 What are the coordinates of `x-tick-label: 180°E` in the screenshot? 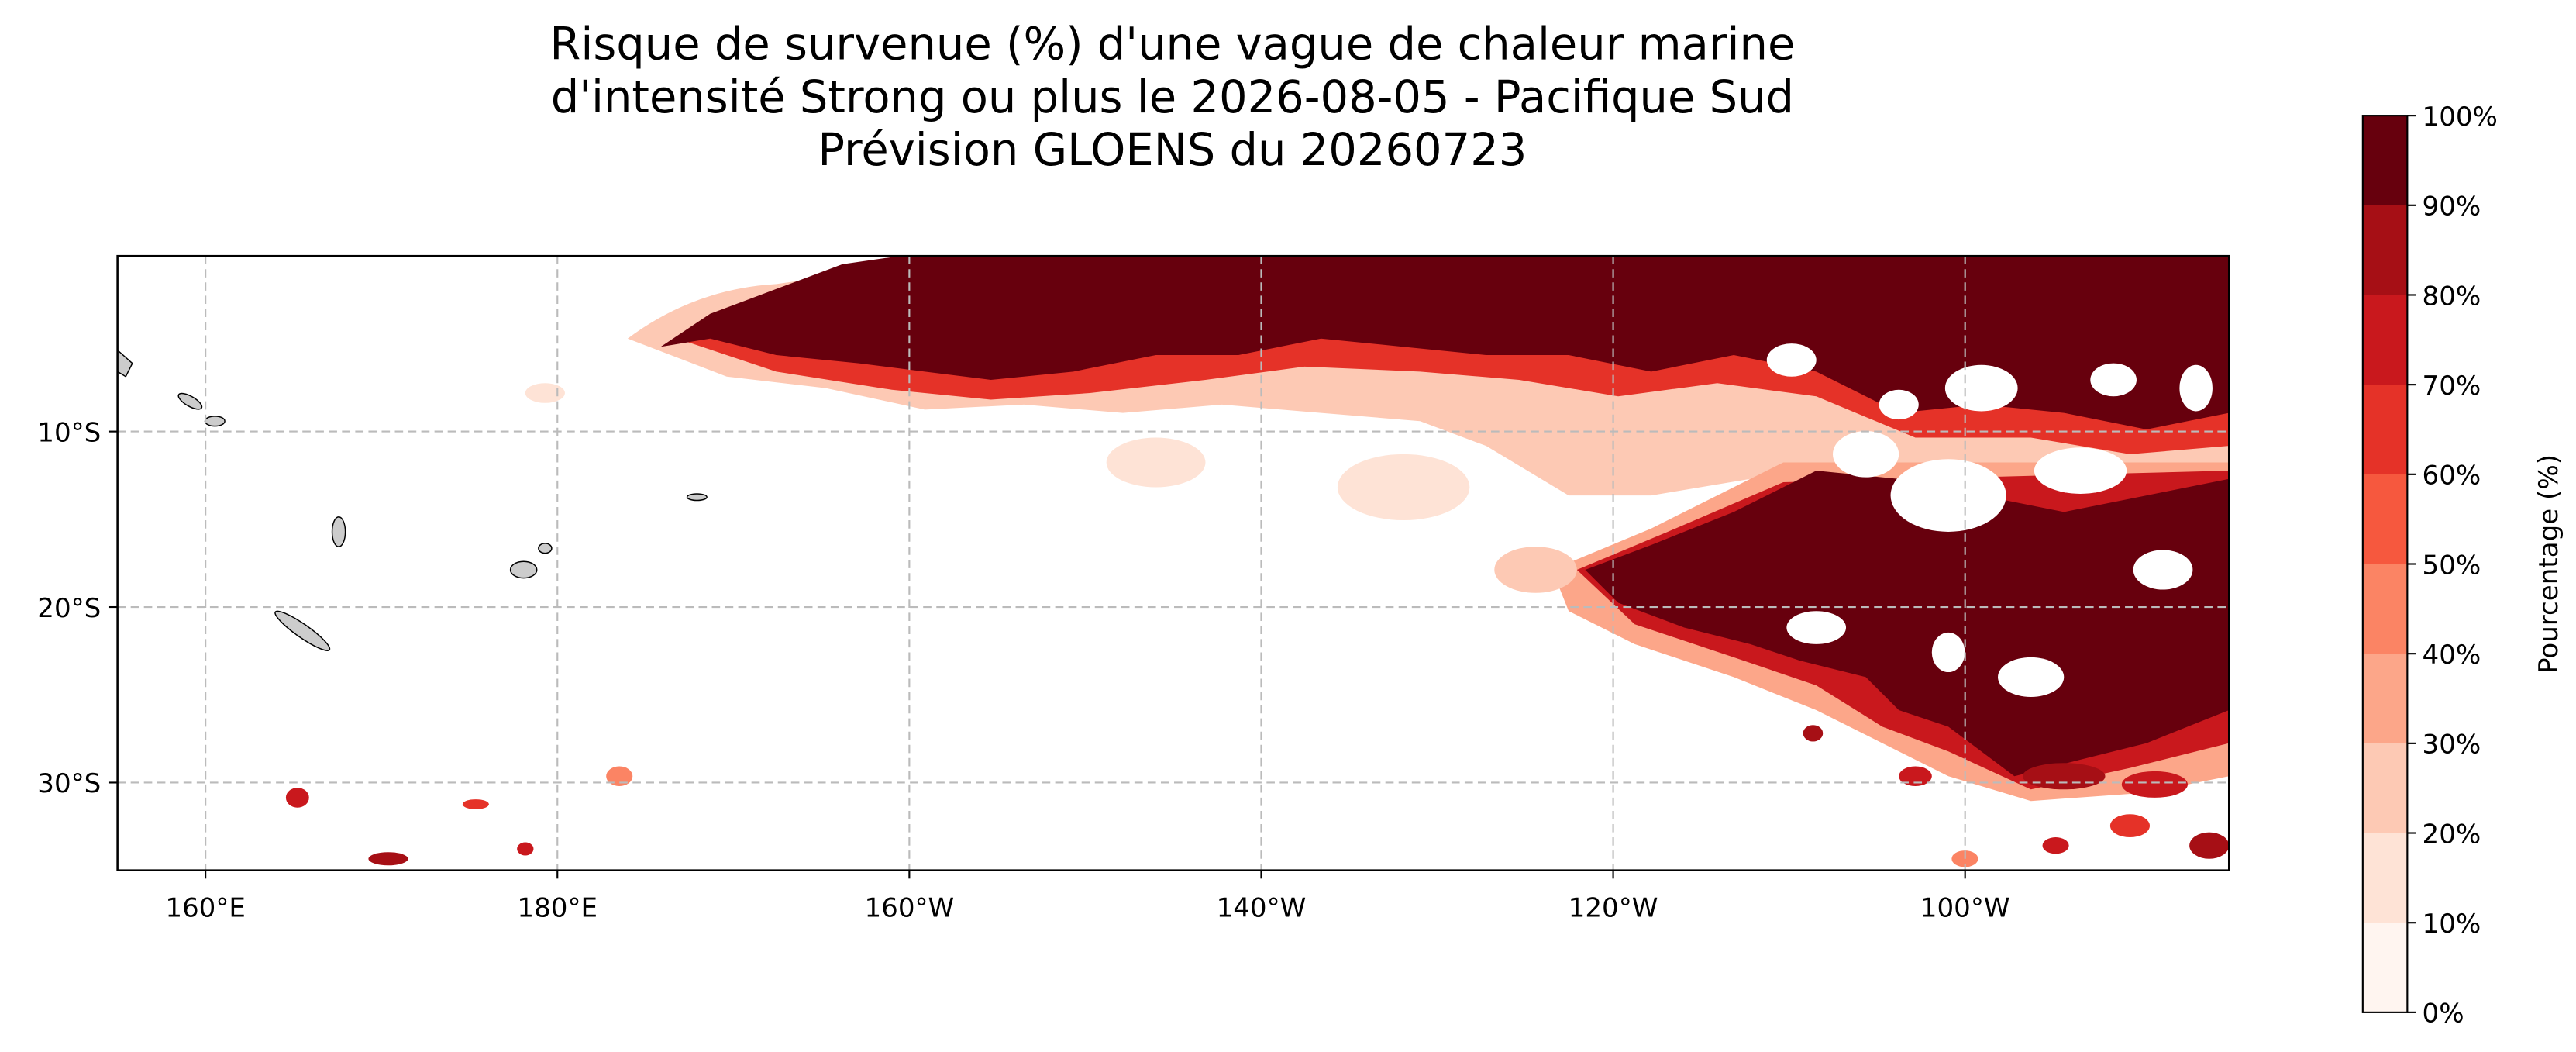 It's located at (557, 907).